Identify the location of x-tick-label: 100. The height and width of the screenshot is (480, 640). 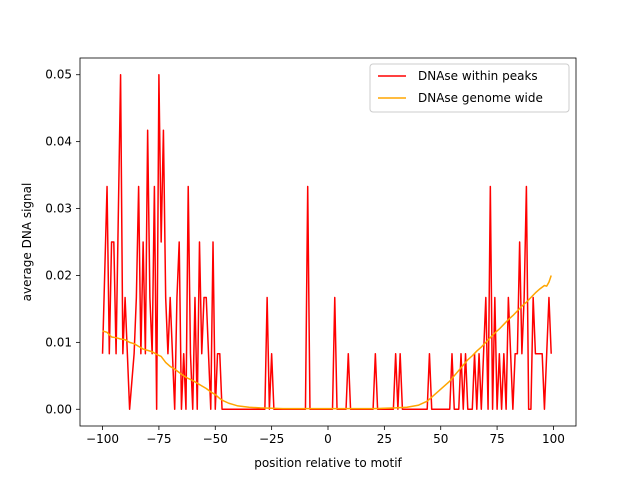
(553, 439).